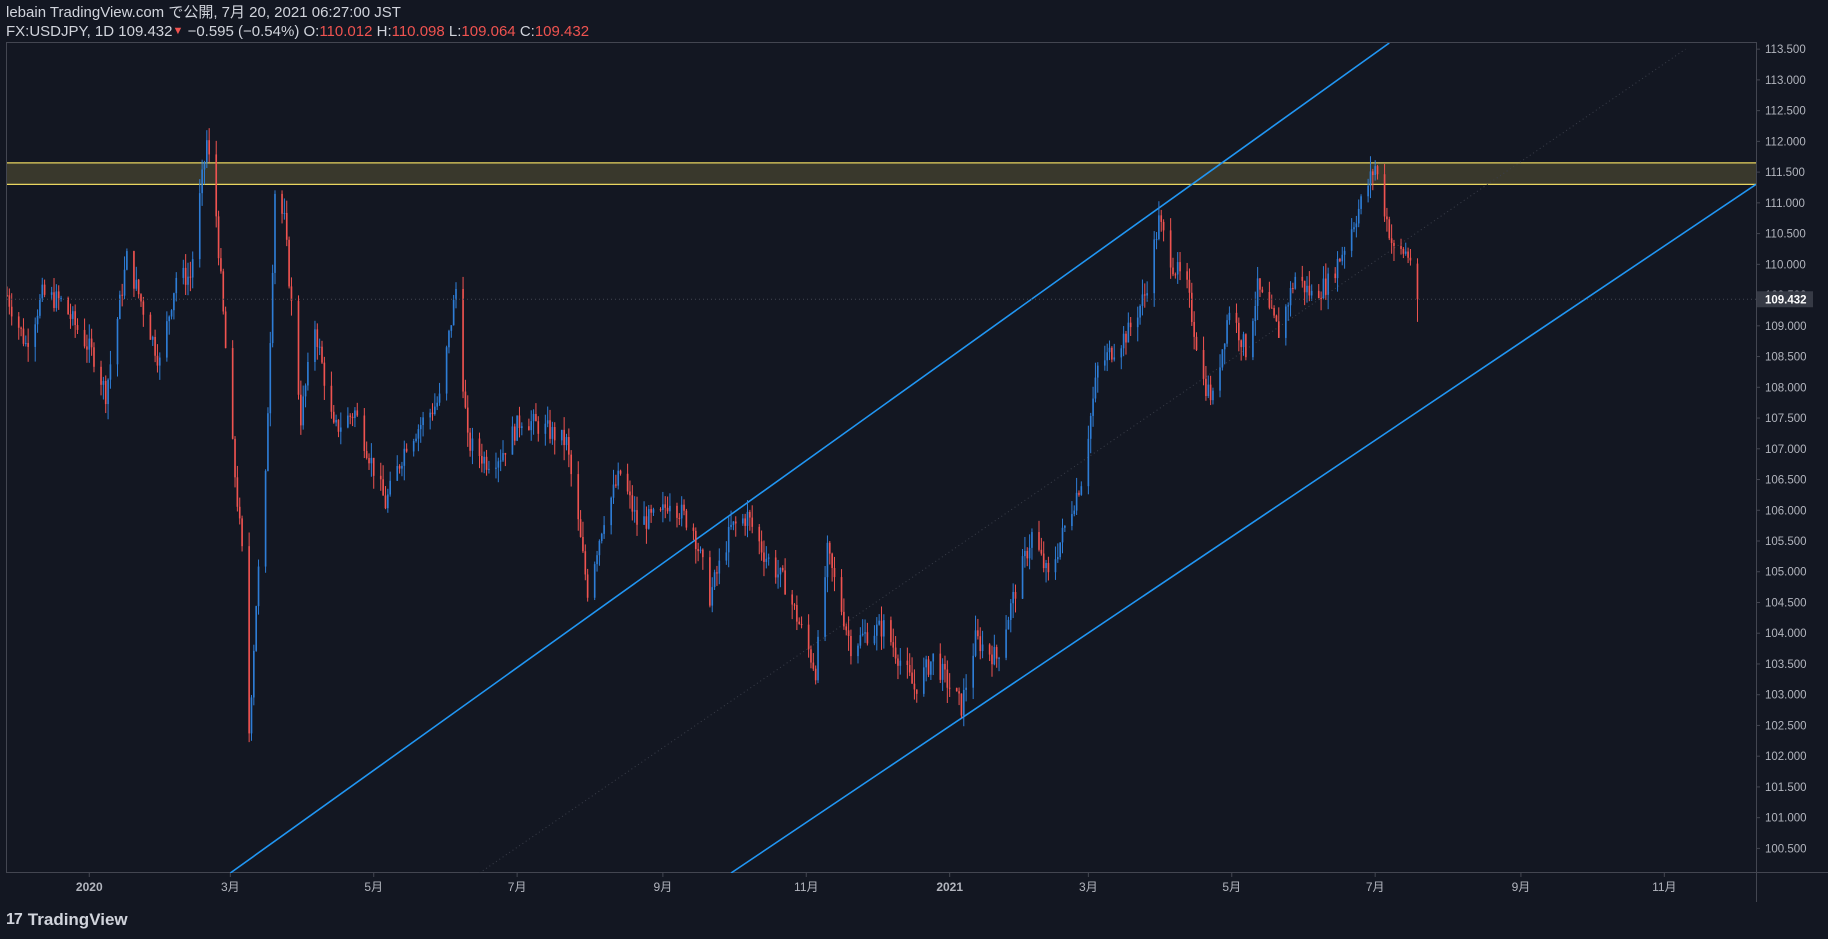 Image resolution: width=1828 pixels, height=939 pixels. I want to click on price-tick-label: 111.500, so click(1785, 173).